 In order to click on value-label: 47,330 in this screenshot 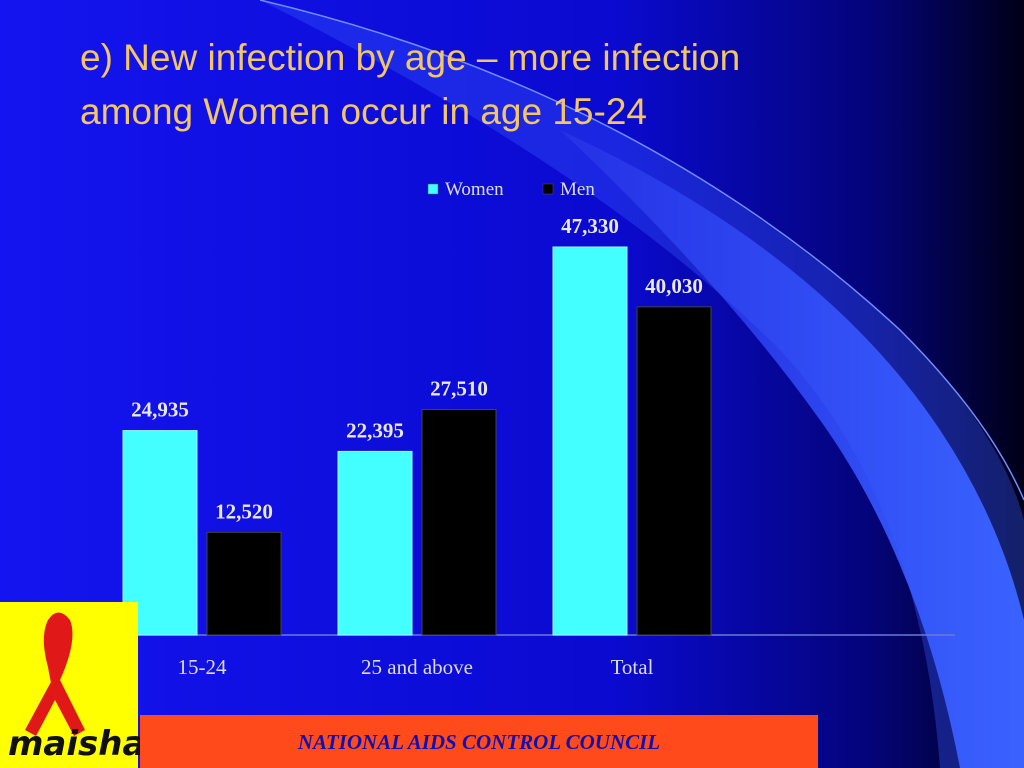, I will do `click(590, 226)`.